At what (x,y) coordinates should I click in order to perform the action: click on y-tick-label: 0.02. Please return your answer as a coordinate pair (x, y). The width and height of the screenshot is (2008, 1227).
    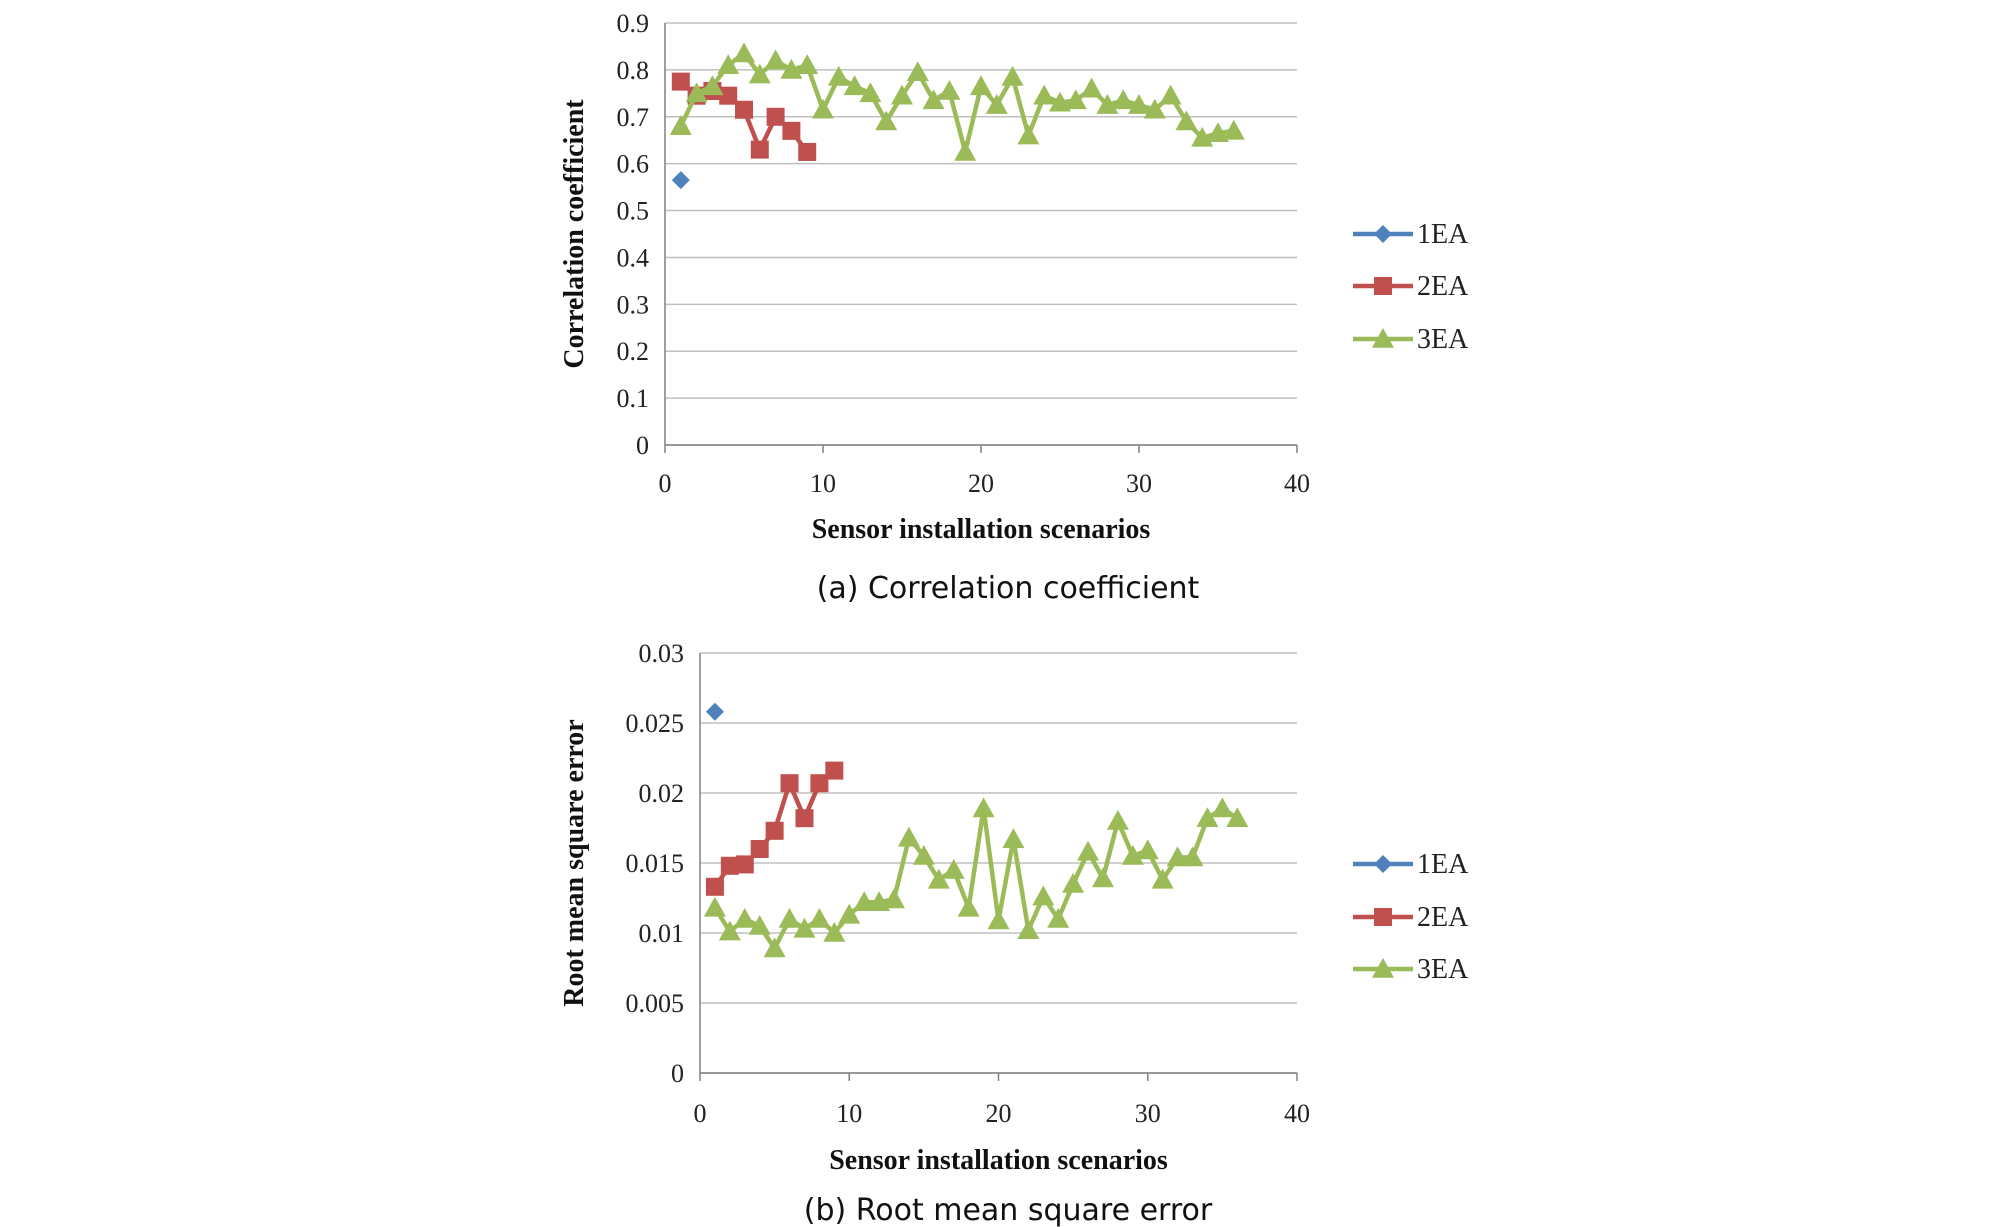
    Looking at the image, I should click on (662, 793).